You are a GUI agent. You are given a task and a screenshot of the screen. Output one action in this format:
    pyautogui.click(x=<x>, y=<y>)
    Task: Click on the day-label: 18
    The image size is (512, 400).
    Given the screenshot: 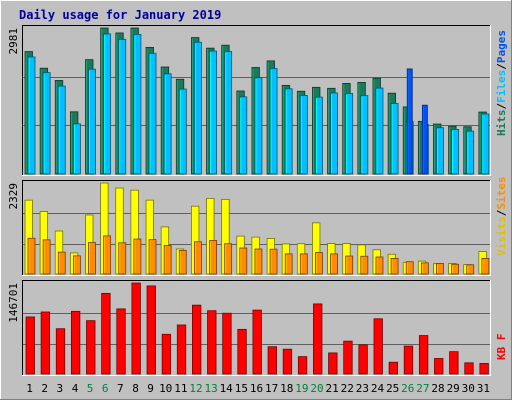 What is the action you would take?
    pyautogui.click(x=286, y=388)
    